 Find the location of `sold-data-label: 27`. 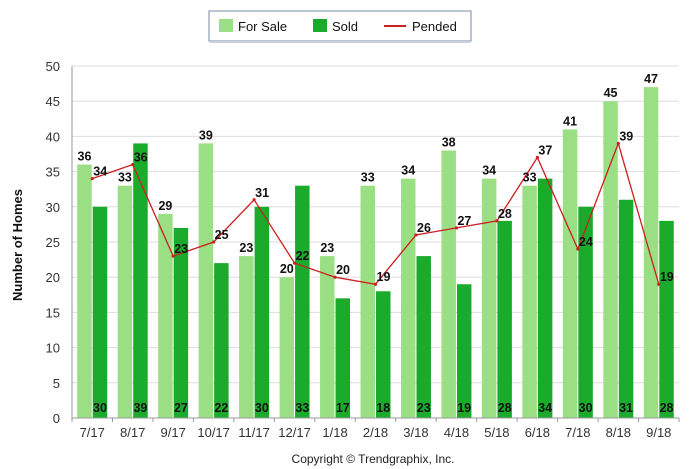

sold-data-label: 27 is located at coordinates (181, 408).